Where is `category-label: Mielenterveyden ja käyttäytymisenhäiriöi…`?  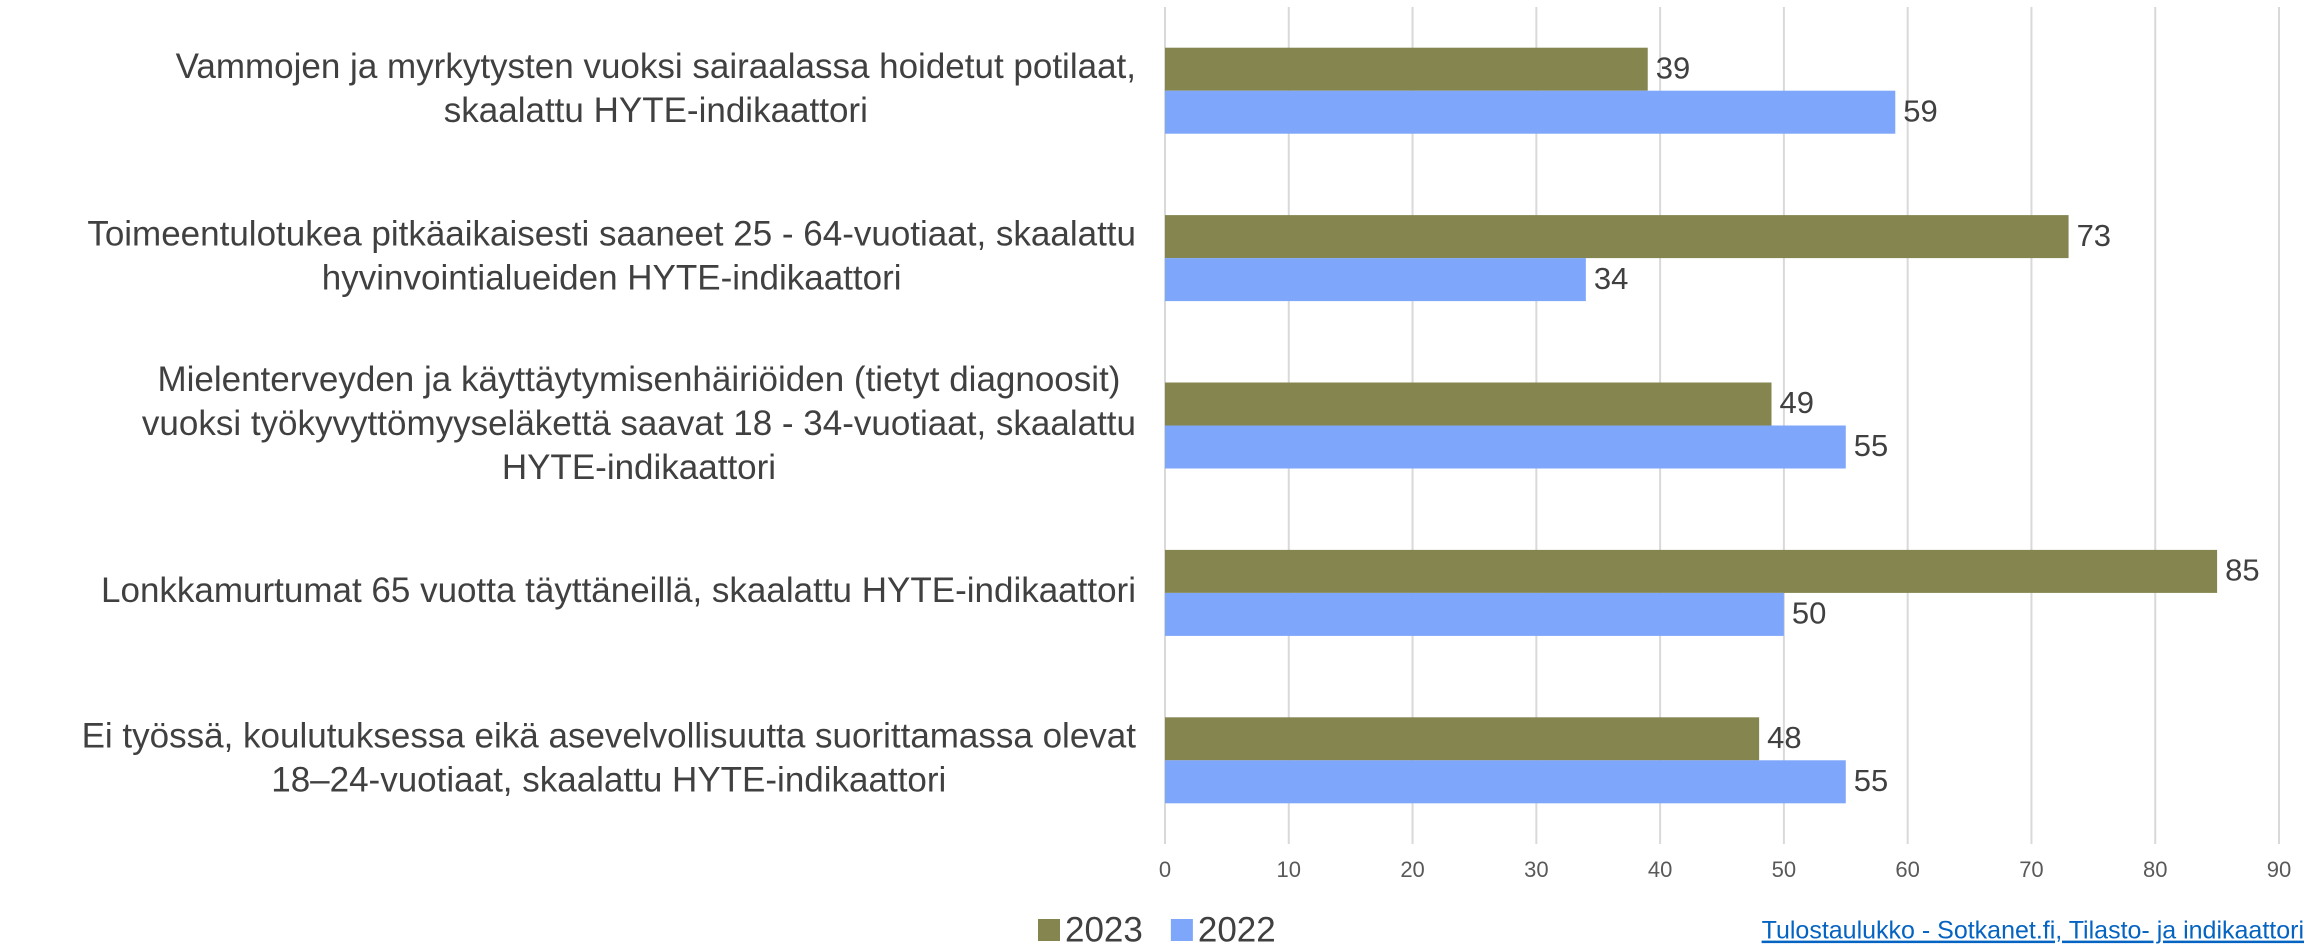
category-label: Mielenterveyden ja käyttäytymisenhäiriöi… is located at coordinates (638, 379).